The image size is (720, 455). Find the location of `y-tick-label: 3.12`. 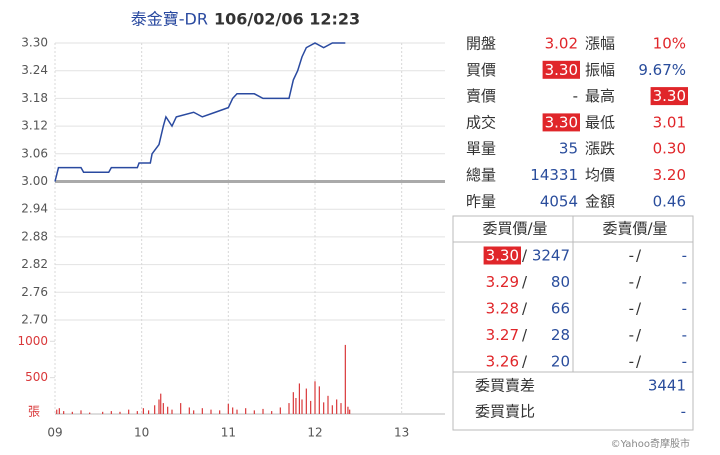

y-tick-label: 3.12 is located at coordinates (34, 126).